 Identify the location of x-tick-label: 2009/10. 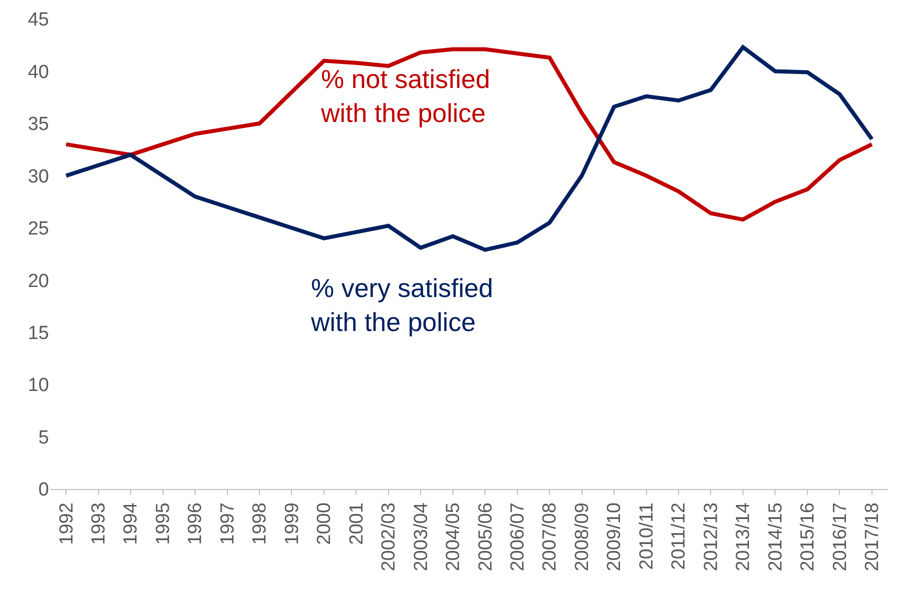
(615, 537).